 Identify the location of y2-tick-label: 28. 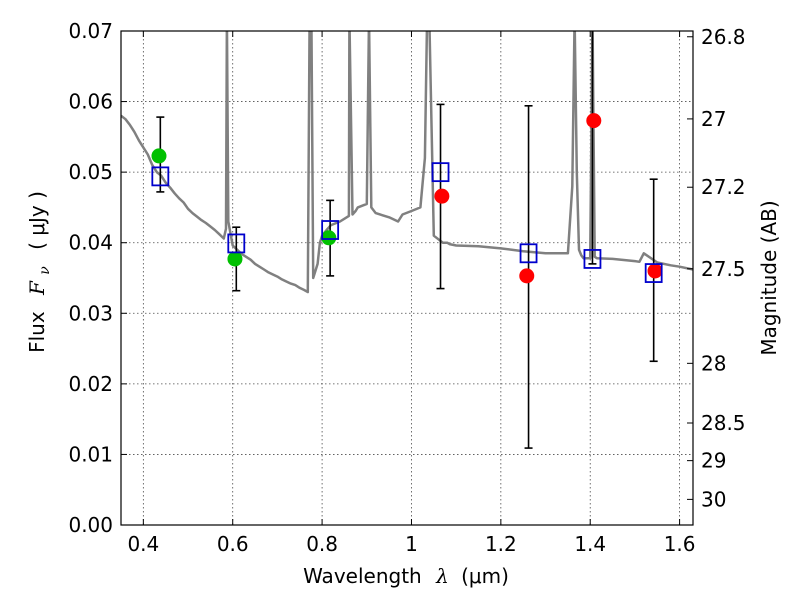
(713, 363).